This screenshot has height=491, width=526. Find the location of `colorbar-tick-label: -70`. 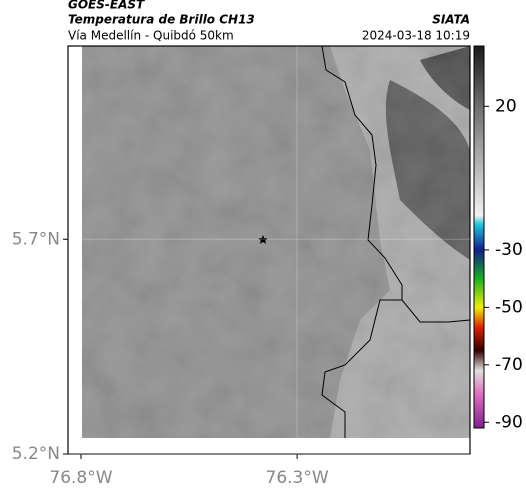

colorbar-tick-label: -70 is located at coordinates (509, 365).